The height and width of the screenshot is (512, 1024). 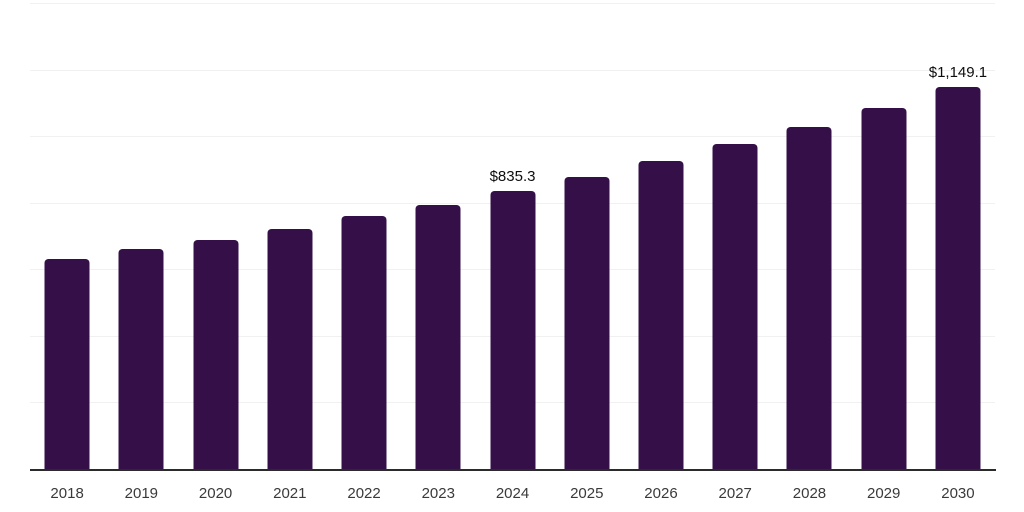 What do you see at coordinates (884, 288) in the screenshot?
I see `bar-2029` at bounding box center [884, 288].